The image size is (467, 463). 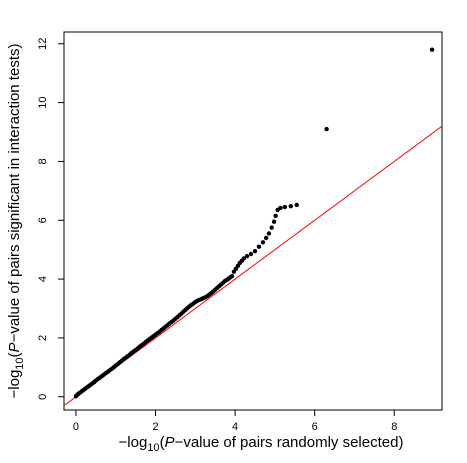 What do you see at coordinates (155, 427) in the screenshot?
I see `x-tick-label: 2` at bounding box center [155, 427].